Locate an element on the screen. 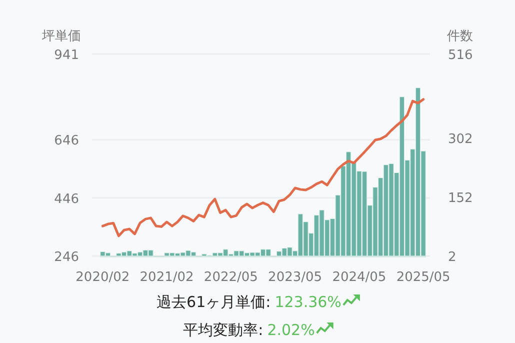  x-tick-label: 2022/05 is located at coordinates (231, 277).